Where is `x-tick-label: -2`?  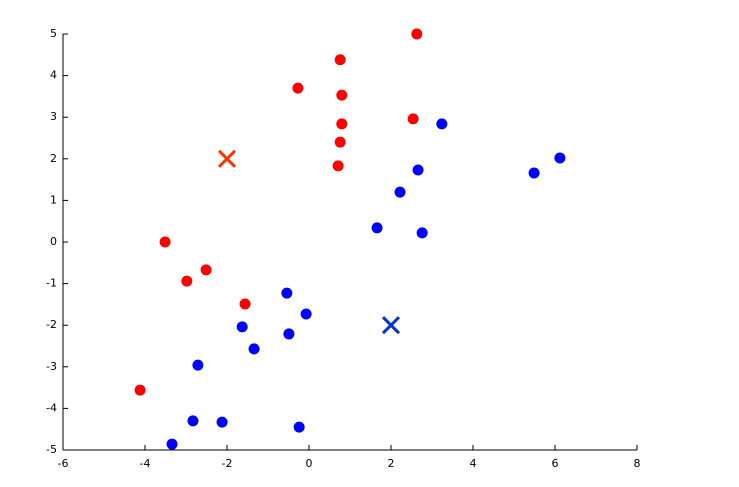 x-tick-label: -2 is located at coordinates (227, 463).